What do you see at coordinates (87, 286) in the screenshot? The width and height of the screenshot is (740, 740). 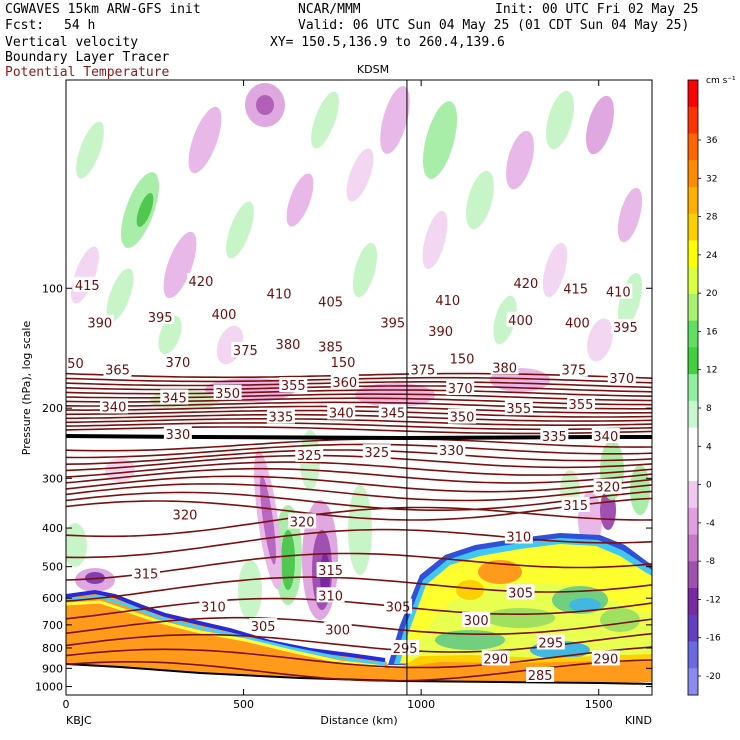 I see `theta-label: 415` at bounding box center [87, 286].